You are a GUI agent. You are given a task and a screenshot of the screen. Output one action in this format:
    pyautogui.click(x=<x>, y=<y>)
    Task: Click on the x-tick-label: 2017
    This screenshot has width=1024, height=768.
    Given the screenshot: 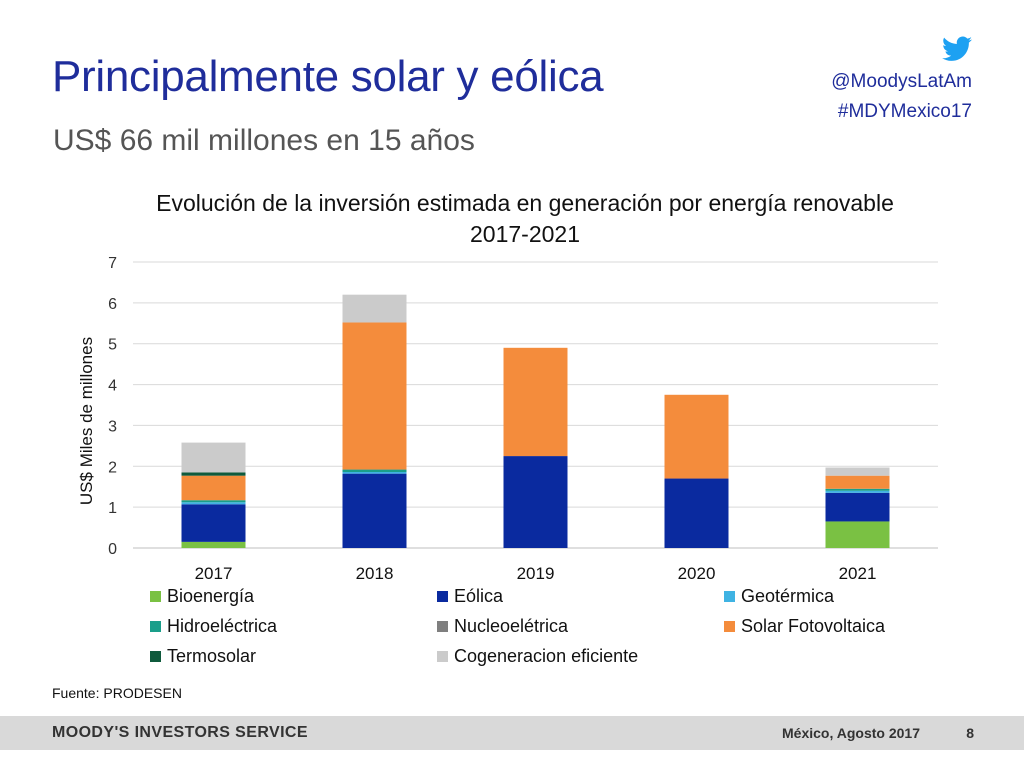 What is the action you would take?
    pyautogui.click(x=214, y=573)
    